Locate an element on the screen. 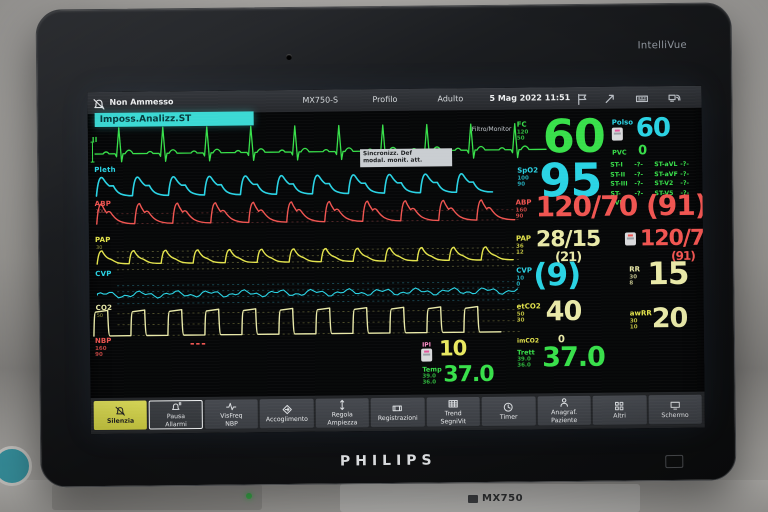 This screenshot has width=768, height=512. alarm-status-text: Non Ammesso is located at coordinates (141, 102).